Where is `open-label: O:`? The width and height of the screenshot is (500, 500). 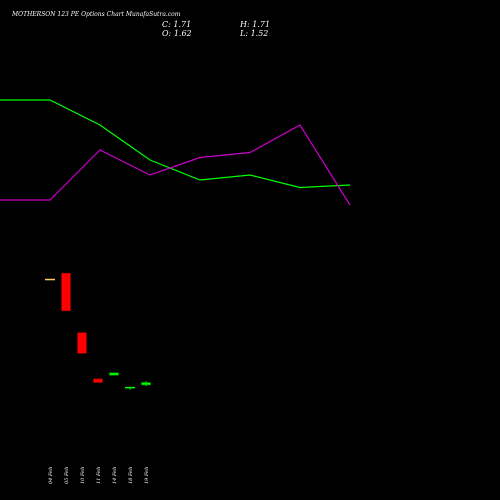
open-label: O: is located at coordinates (167, 33).